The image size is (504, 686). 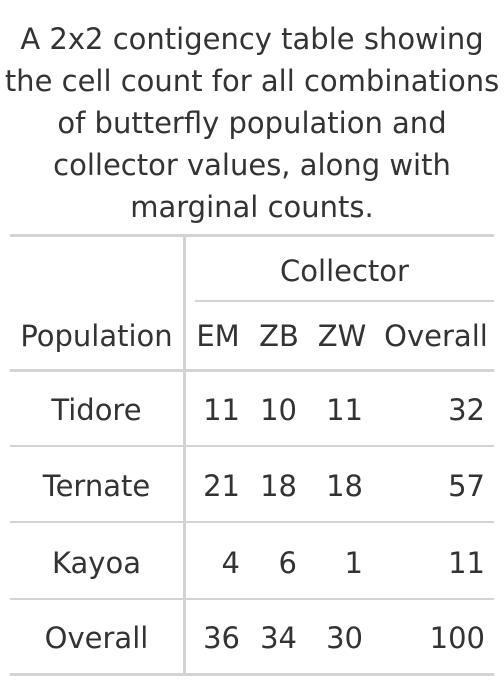 I want to click on cell-kayoa-em: 4, so click(x=230, y=563).